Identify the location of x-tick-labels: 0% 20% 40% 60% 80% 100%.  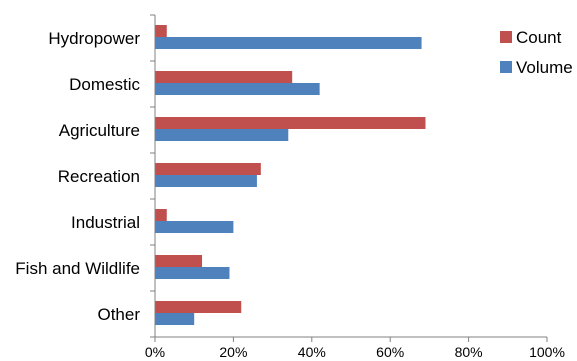
(355, 352).